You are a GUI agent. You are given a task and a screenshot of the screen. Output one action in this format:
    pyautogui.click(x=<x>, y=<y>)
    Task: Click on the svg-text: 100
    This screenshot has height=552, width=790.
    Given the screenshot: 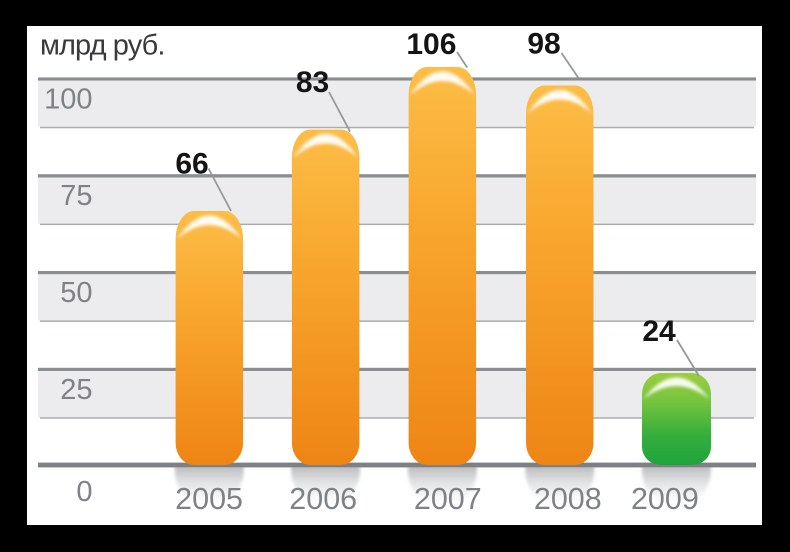 What is the action you would take?
    pyautogui.click(x=68, y=99)
    